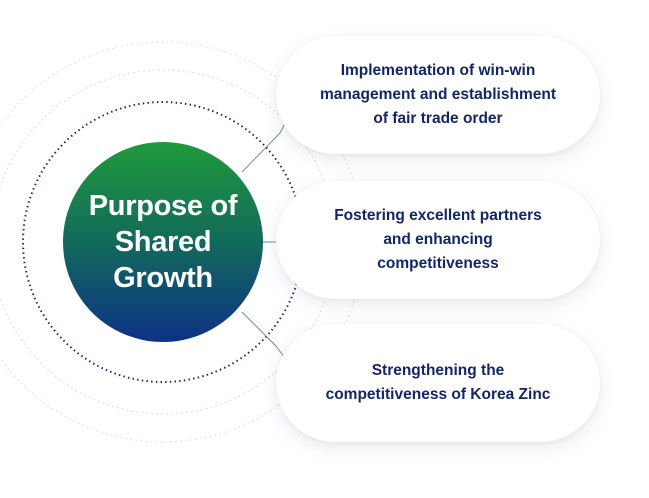 This screenshot has width=649, height=498. I want to click on hub-title-line: Shared, so click(163, 242).